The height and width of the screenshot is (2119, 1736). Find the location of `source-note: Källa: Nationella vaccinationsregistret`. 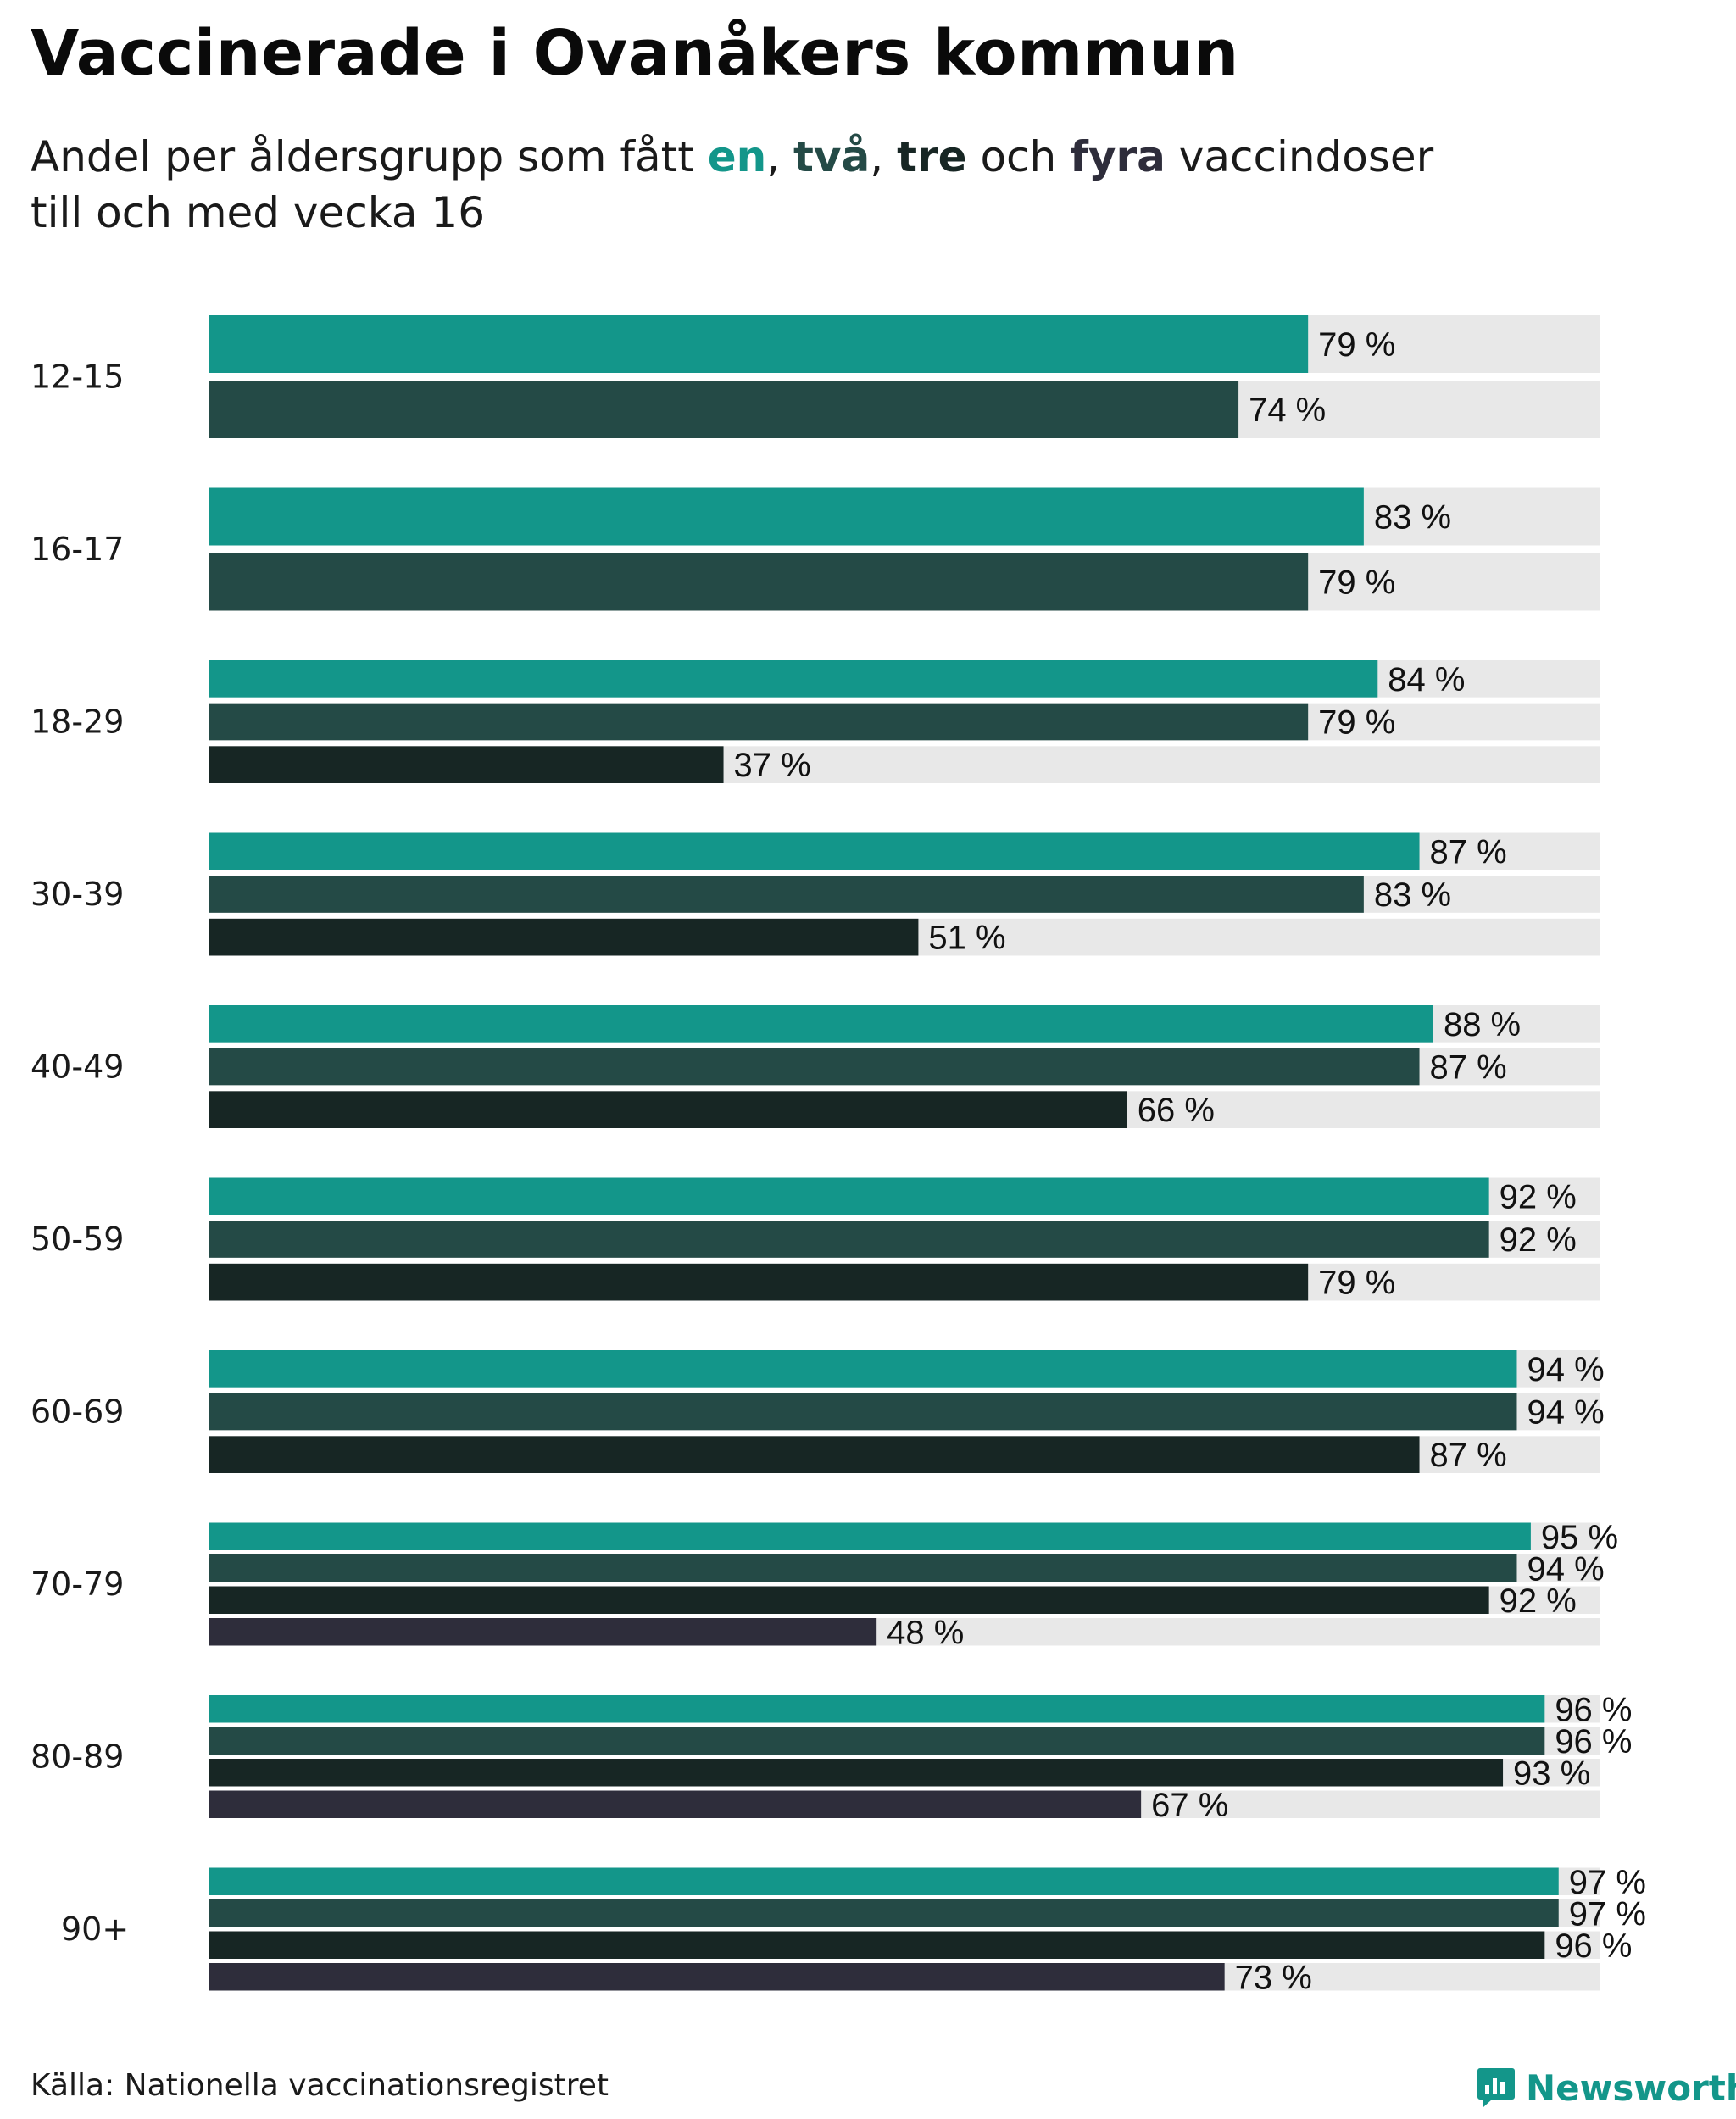

source-note: Källa: Nationella vaccinationsregistret is located at coordinates (320, 2085).